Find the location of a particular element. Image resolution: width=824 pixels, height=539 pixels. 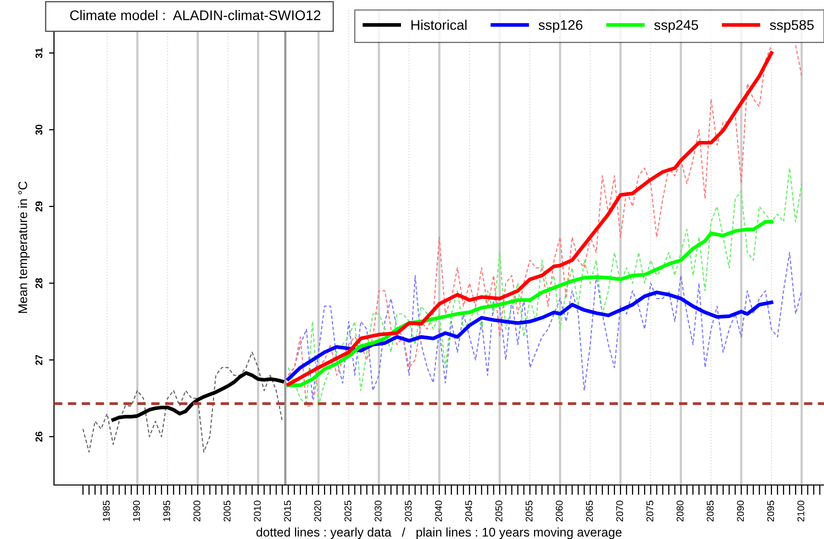

x-tick-label: 1995 is located at coordinates (166, 511).